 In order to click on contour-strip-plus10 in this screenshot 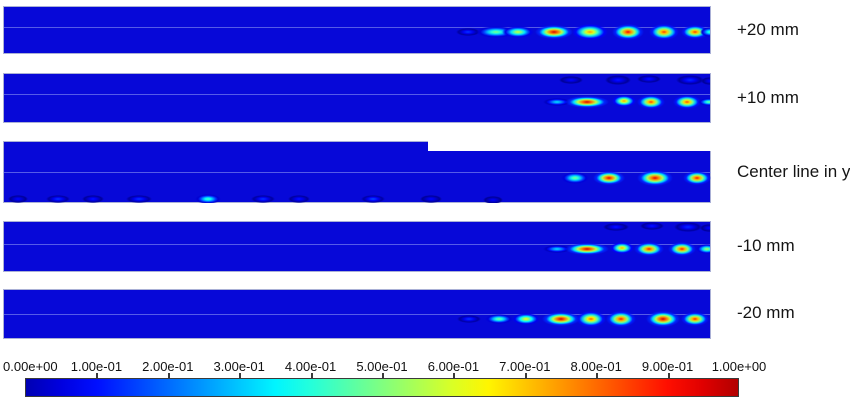, I will do `click(357, 98)`.